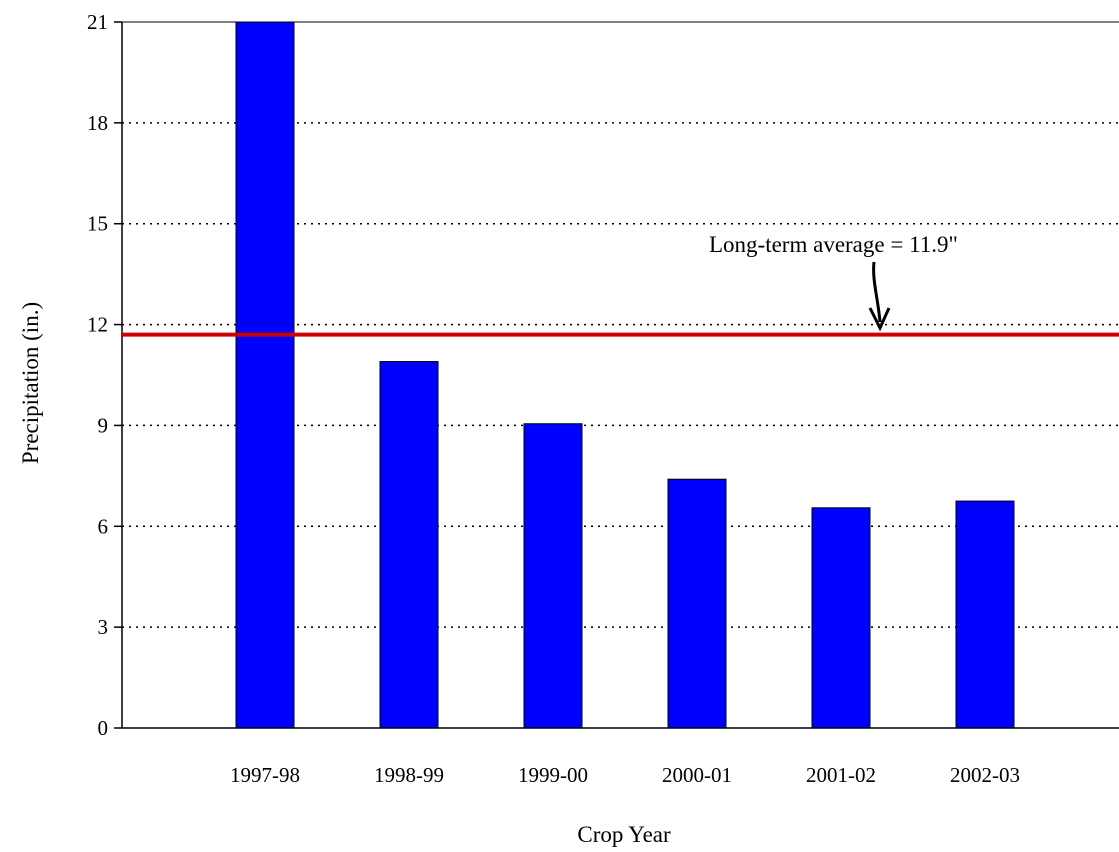  Describe the element at coordinates (30, 383) in the screenshot. I see `y-axis-title: Precipitation (in.)` at that location.